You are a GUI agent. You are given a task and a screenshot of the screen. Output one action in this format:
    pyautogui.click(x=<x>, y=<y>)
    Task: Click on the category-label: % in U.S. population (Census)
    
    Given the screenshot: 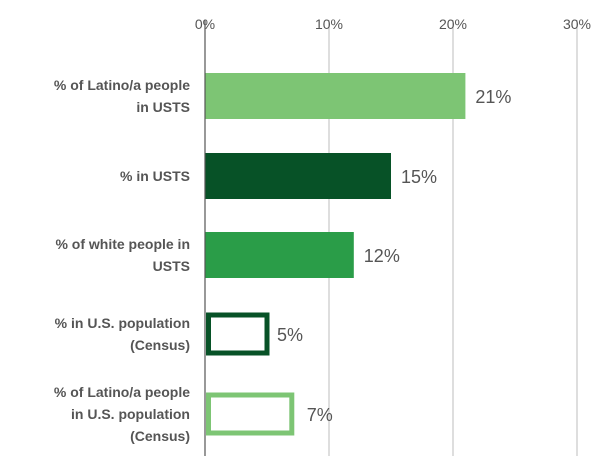 What is the action you would take?
    pyautogui.click(x=122, y=334)
    